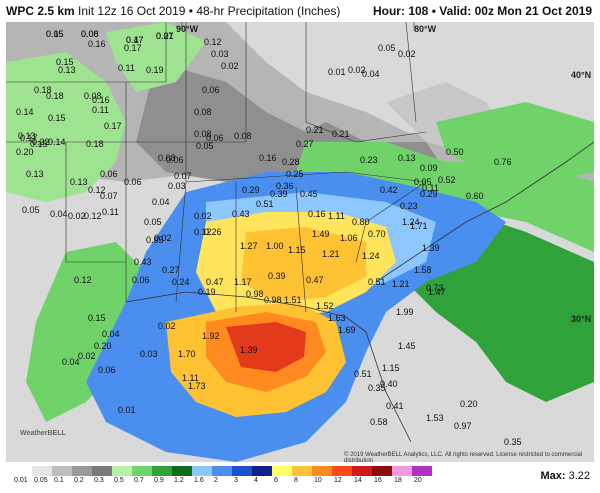 This screenshot has height=493, width=600. I want to click on precip-value-label: 0.52, so click(447, 180).